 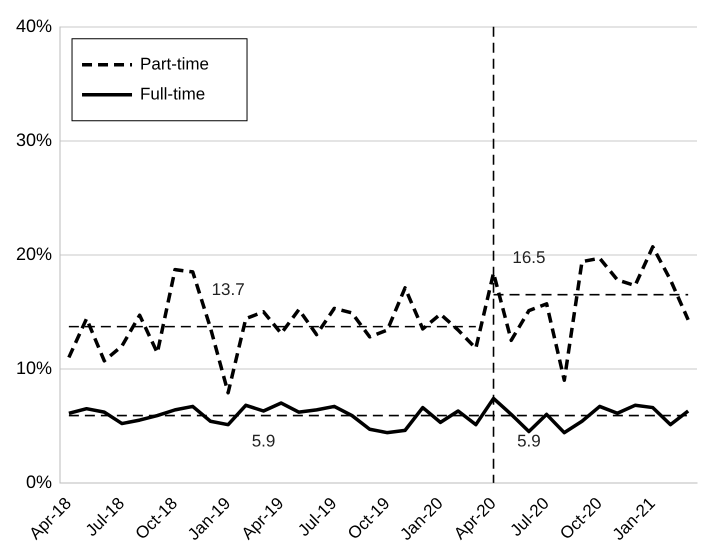 I want to click on y-tick-label: 30%, so click(x=34, y=140).